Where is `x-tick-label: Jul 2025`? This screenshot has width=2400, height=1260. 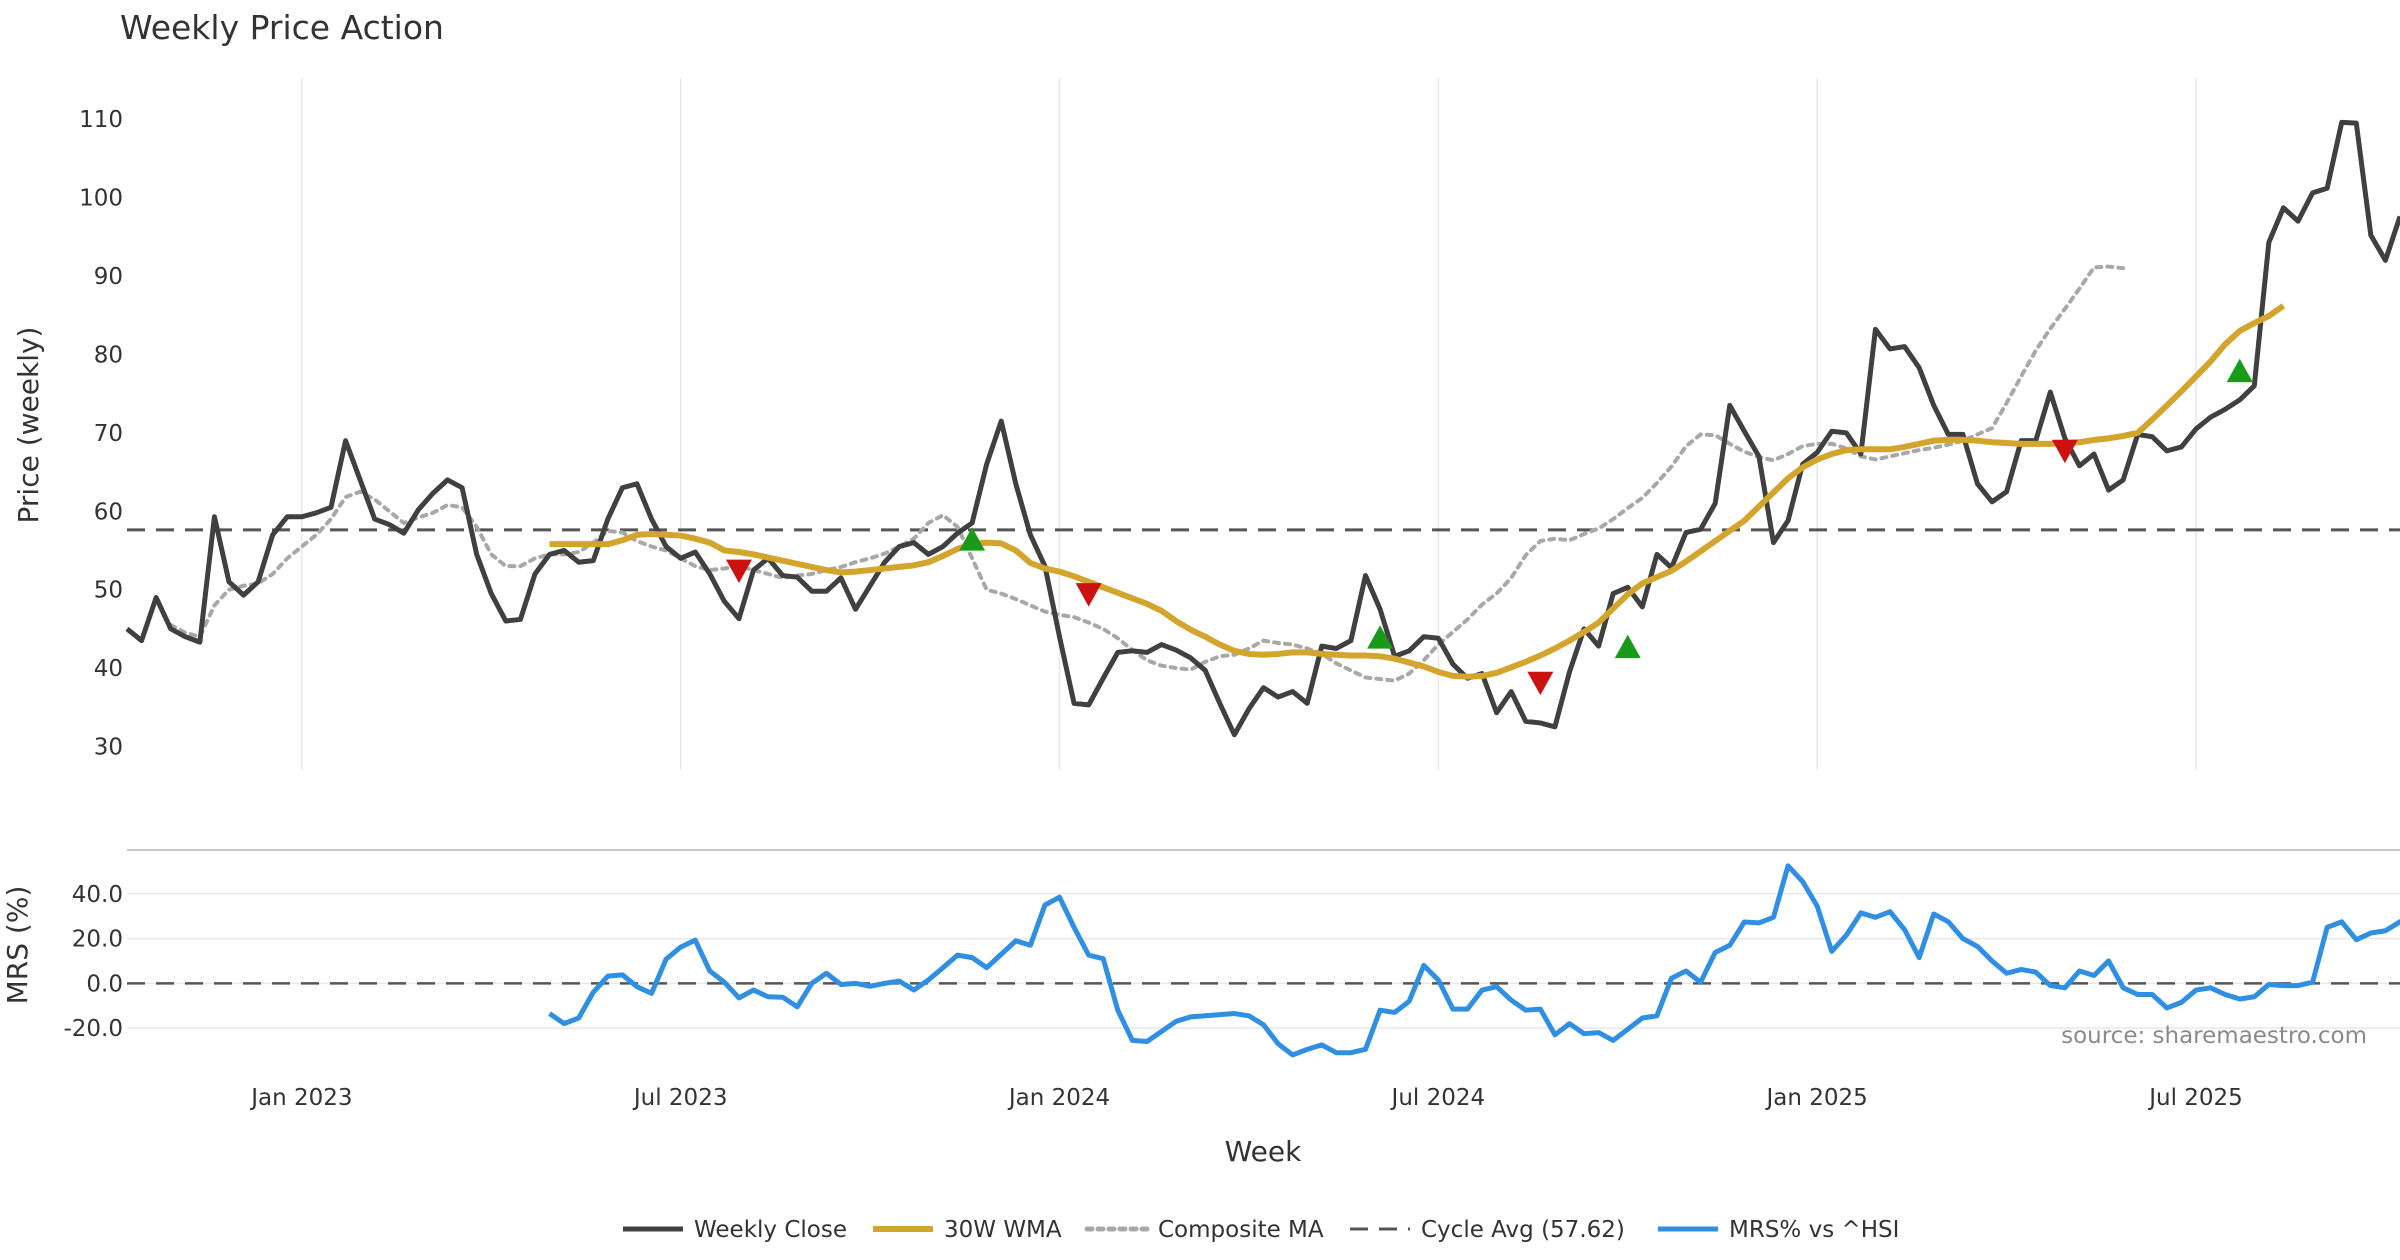
x-tick-label: Jul 2025 is located at coordinates (2195, 1098).